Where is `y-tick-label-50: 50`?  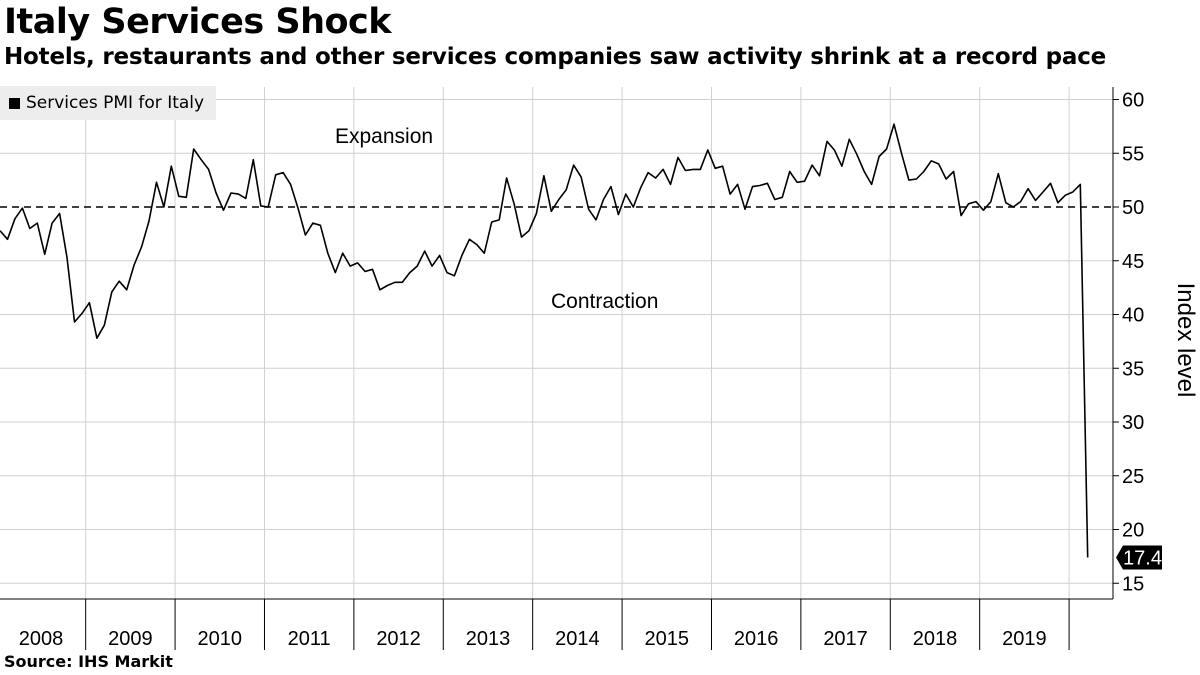 y-tick-label-50: 50 is located at coordinates (1133, 208).